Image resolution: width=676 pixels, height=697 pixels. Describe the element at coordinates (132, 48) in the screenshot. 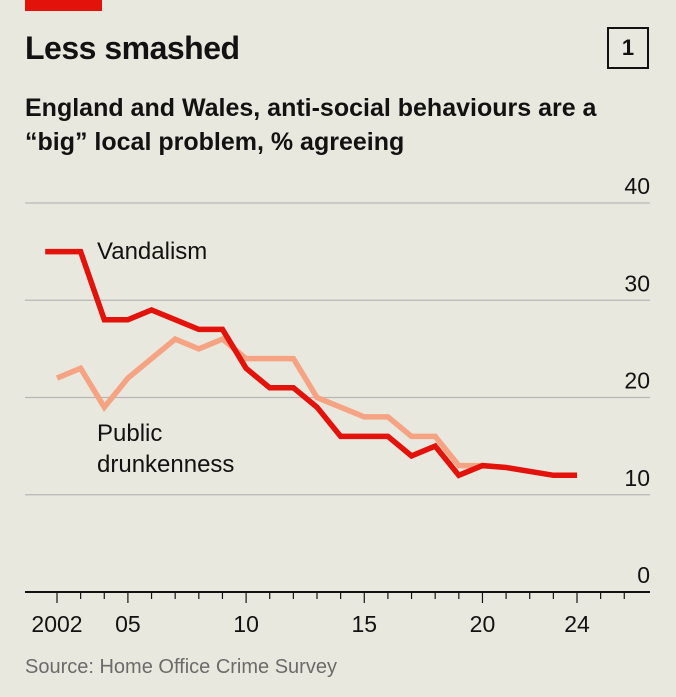

I see `chart-title: Less smashed` at that location.